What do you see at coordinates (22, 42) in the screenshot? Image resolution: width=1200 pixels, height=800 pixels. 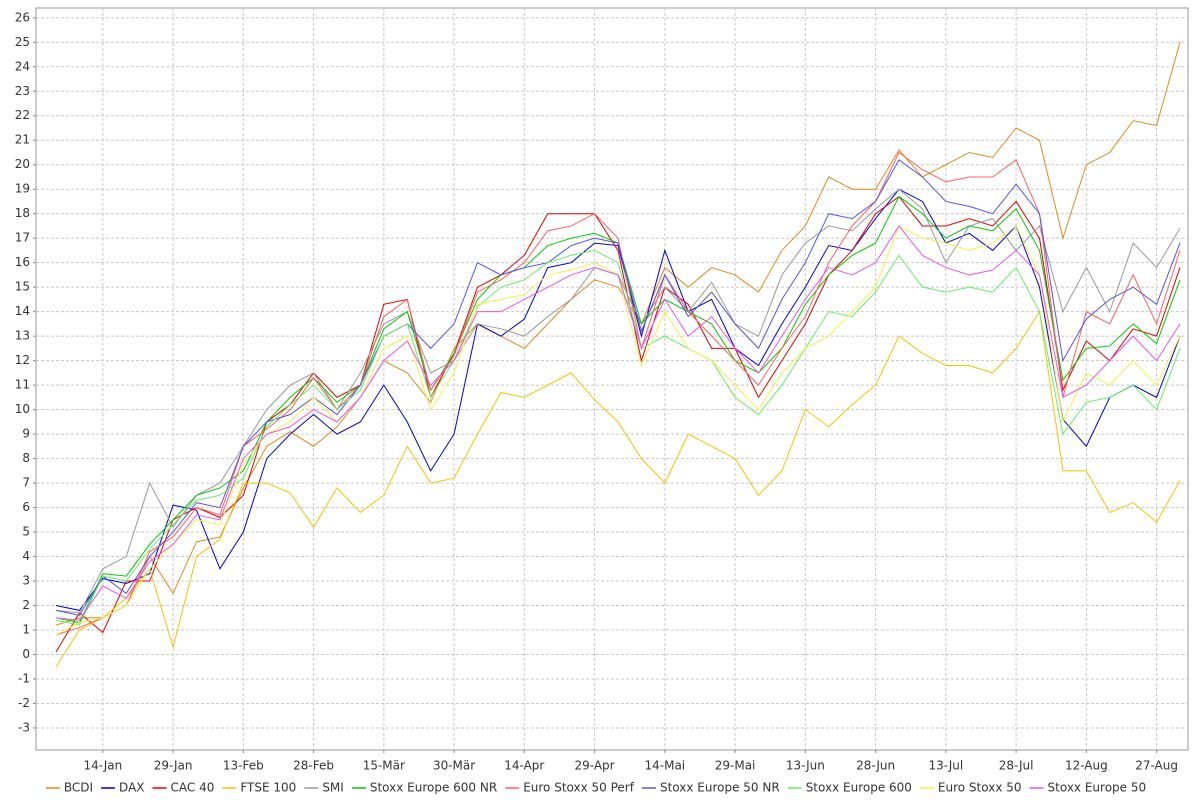 I see `y-tick-label: 25` at bounding box center [22, 42].